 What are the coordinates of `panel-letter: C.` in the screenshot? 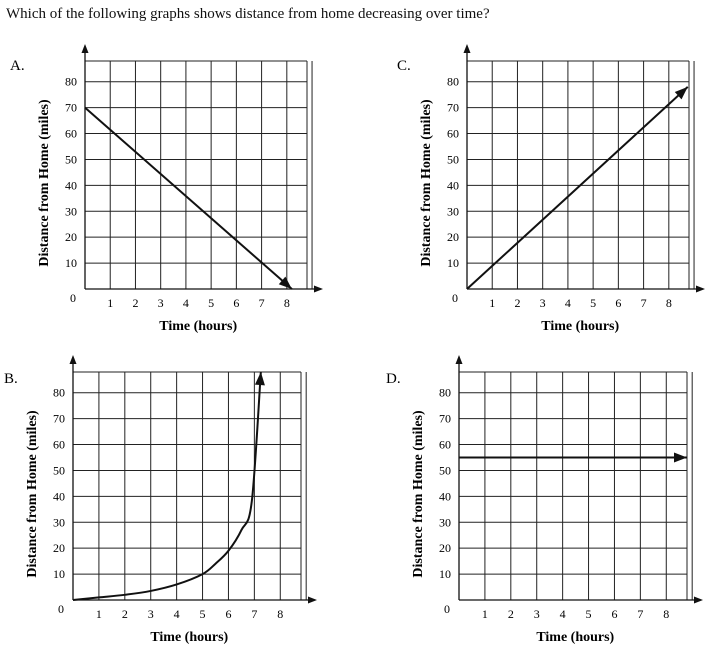 It's located at (404, 66).